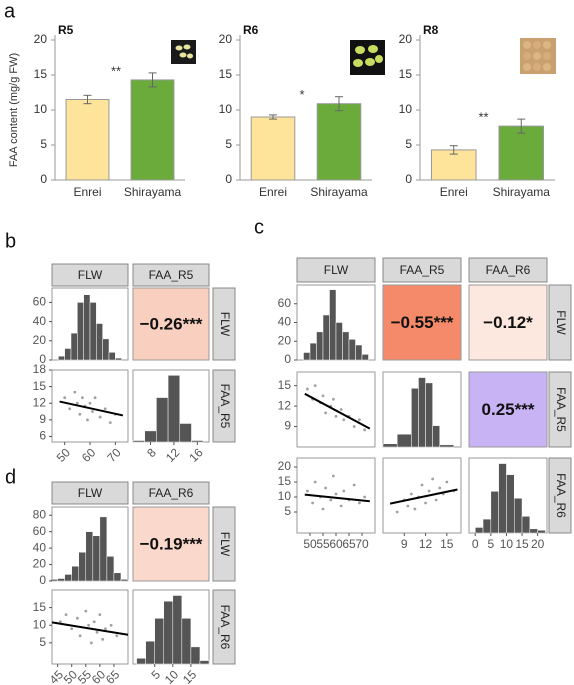 This screenshot has width=574, height=685. Describe the element at coordinates (10, 477) in the screenshot. I see `panel-label: d` at that location.